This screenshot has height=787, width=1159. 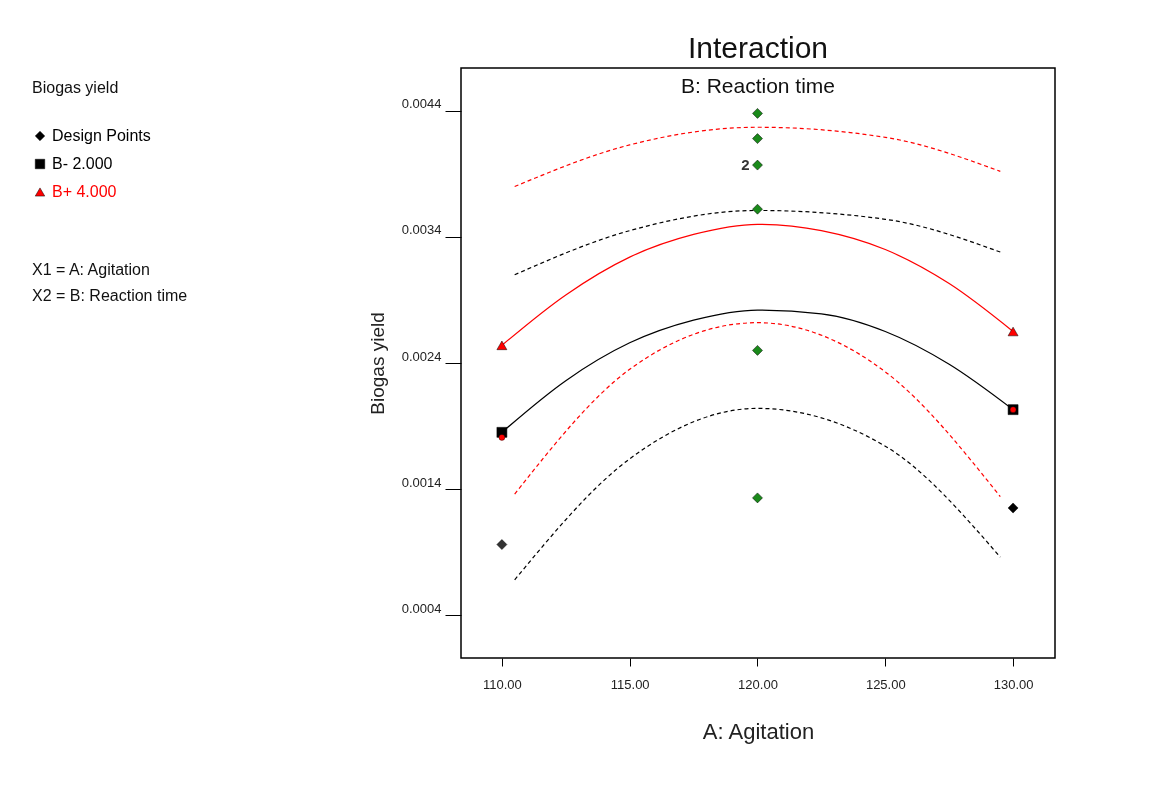 What do you see at coordinates (421, 104) in the screenshot?
I see `y-tick-label: 0.0044` at bounding box center [421, 104].